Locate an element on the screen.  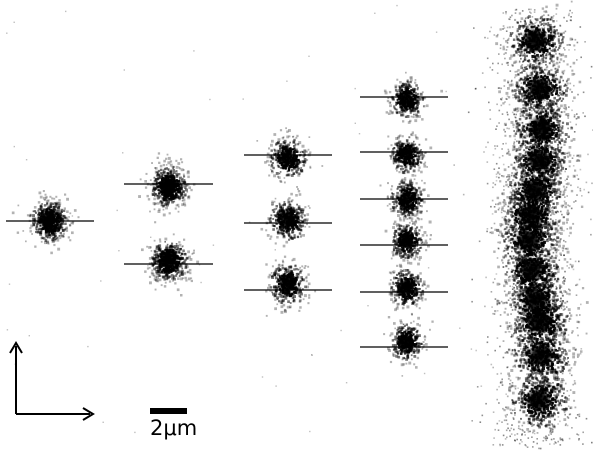
ion-3-1-core is located at coordinates (287, 157).